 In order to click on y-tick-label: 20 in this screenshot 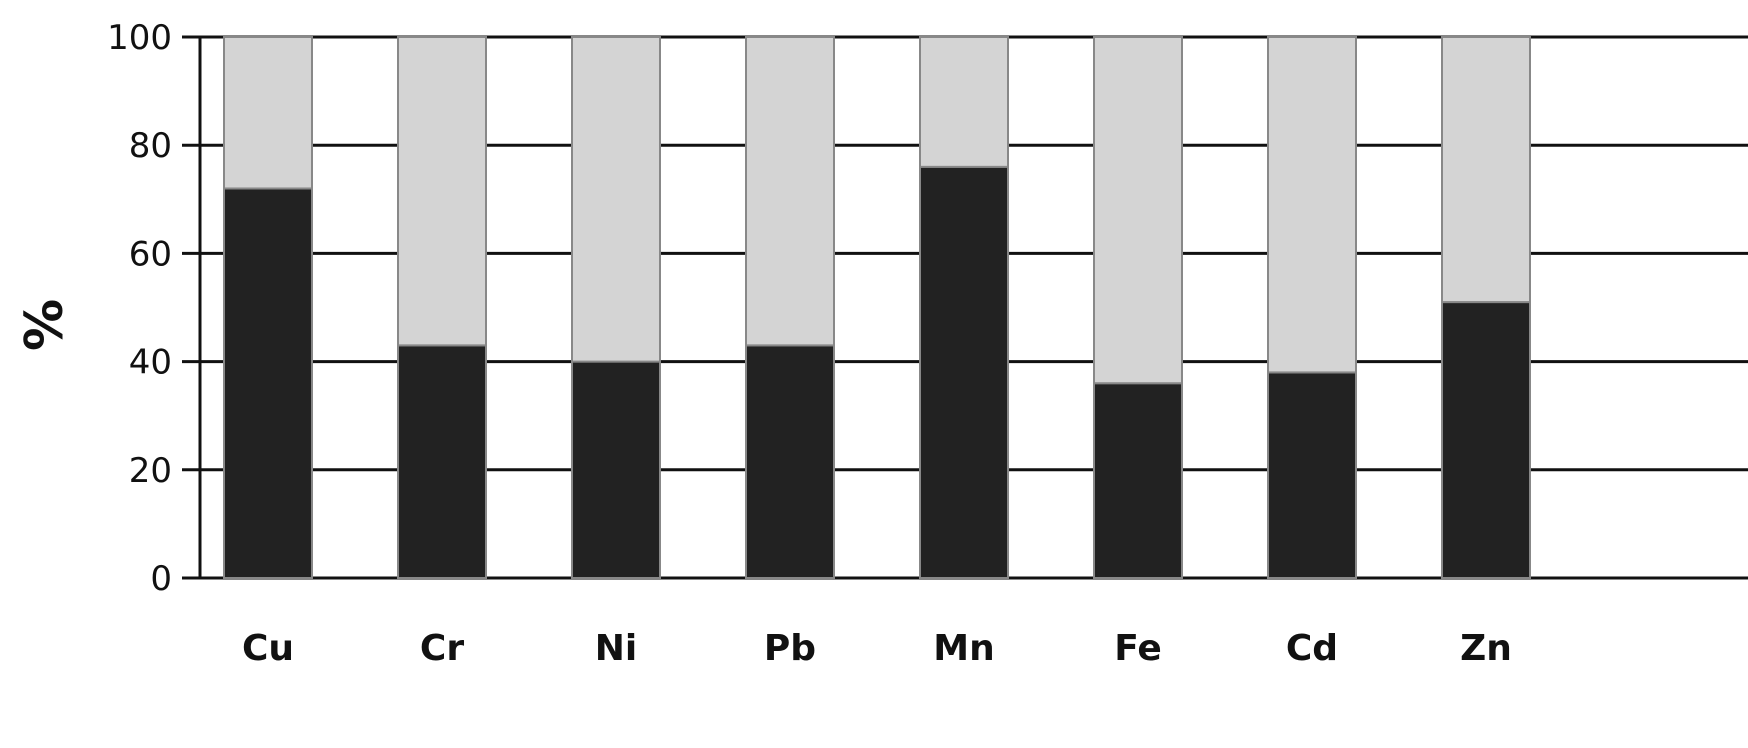, I will do `click(150, 471)`.